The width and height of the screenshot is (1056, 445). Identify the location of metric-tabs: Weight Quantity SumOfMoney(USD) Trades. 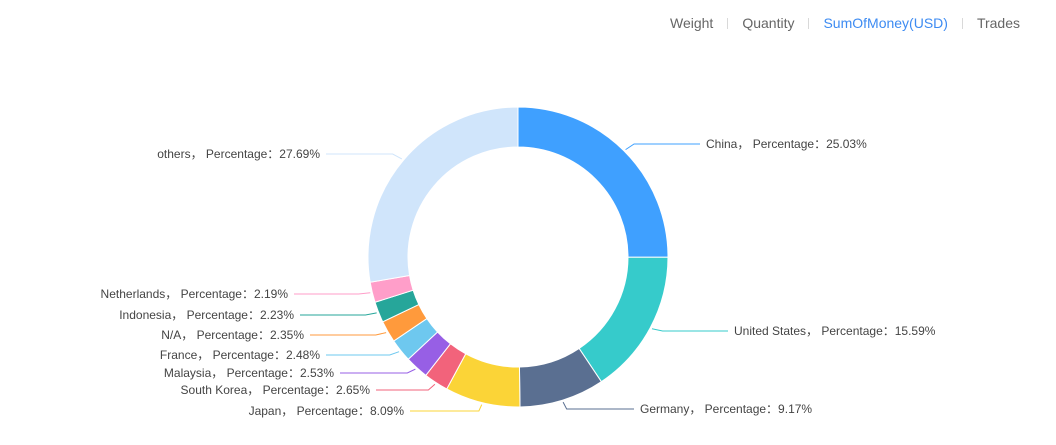
(845, 23).